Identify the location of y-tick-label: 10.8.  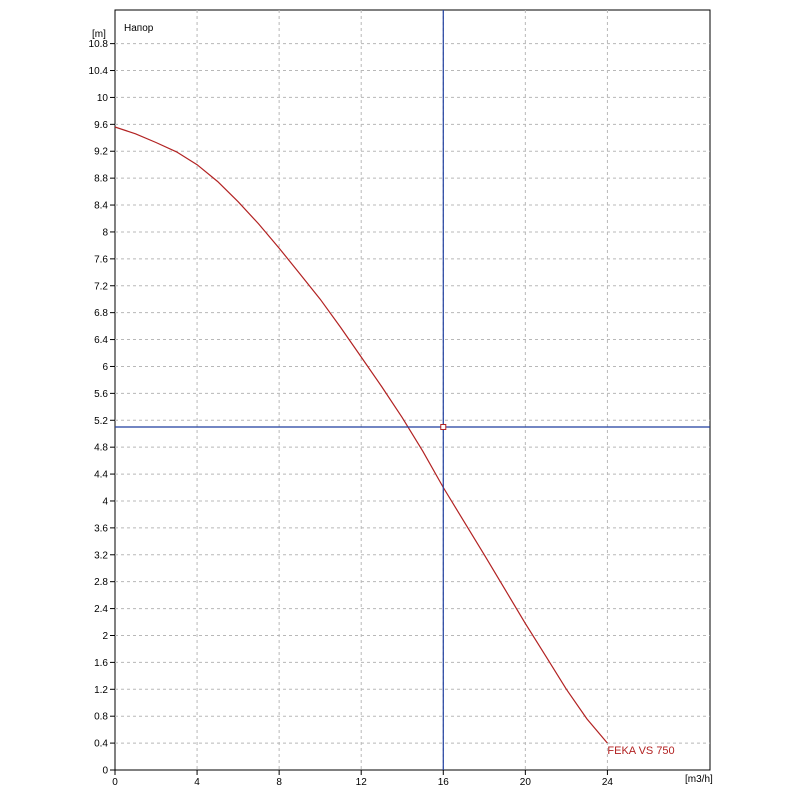
(99, 44).